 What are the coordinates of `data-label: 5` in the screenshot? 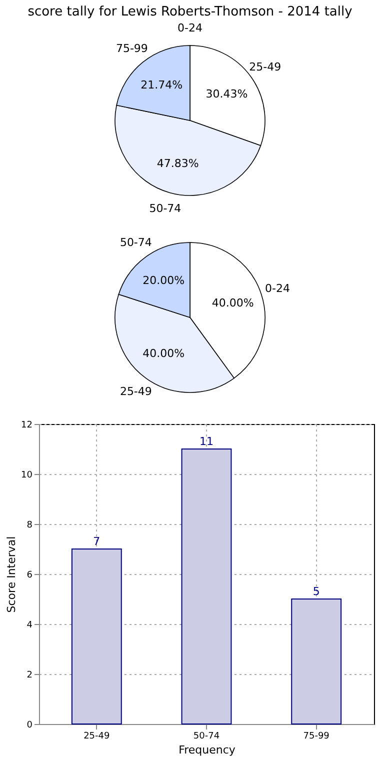 It's located at (316, 591).